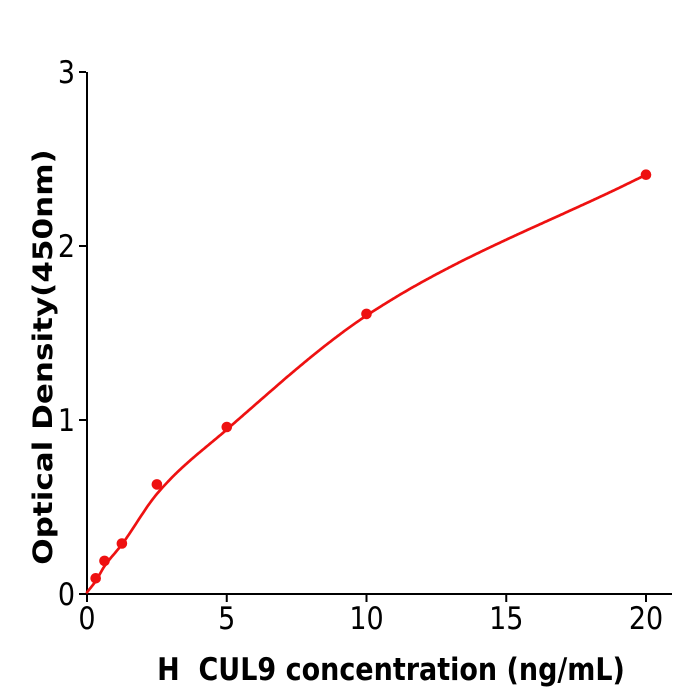 The image size is (700, 700). Describe the element at coordinates (366, 618) in the screenshot. I see `x-tick-label-10: 10` at that location.